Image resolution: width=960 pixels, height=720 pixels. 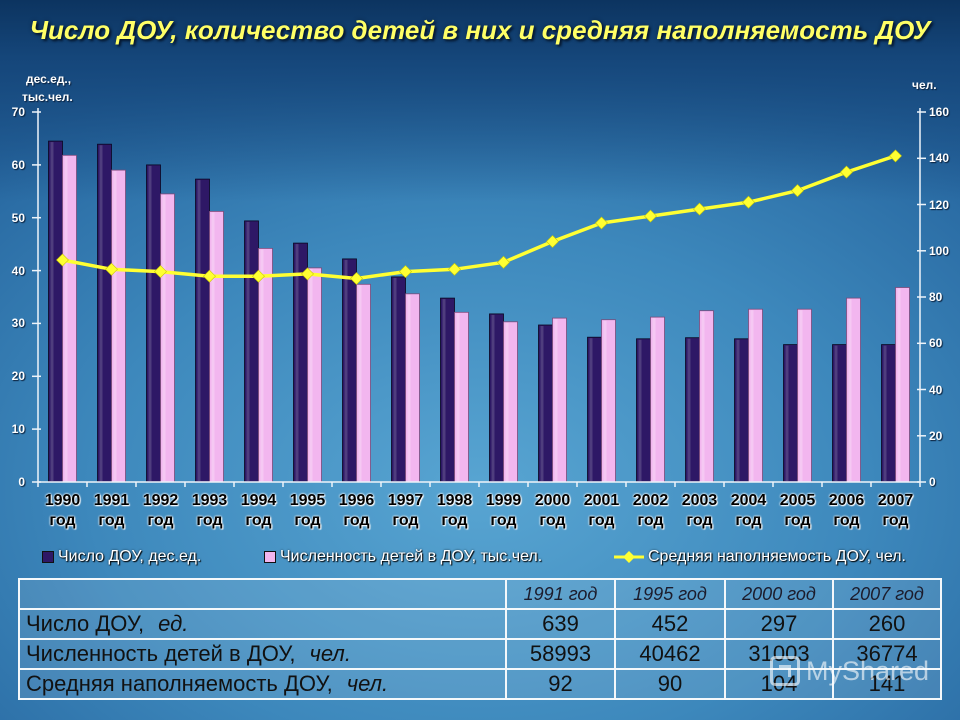 I want to click on y-tick-label-left: 30, so click(x=18, y=323).